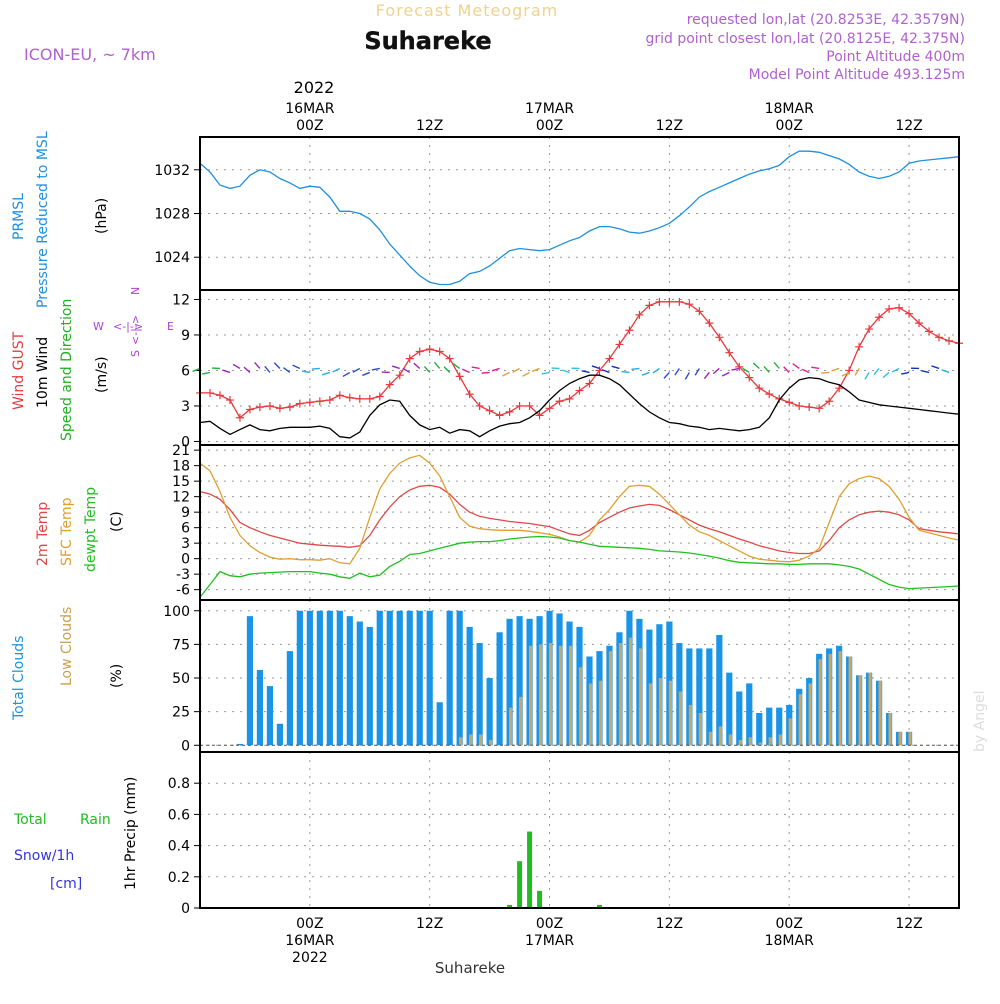 This screenshot has height=1004, width=1000. Describe the element at coordinates (19, 370) in the screenshot. I see `wind-gust-label: Wind GUST` at that location.